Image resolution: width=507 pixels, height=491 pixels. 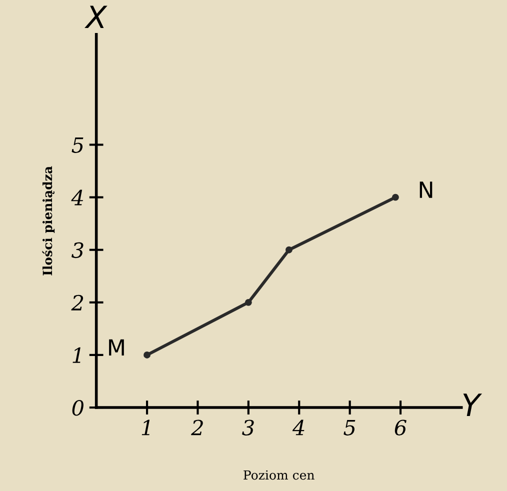 What do you see at coordinates (426, 190) in the screenshot?
I see `annotation: N` at bounding box center [426, 190].